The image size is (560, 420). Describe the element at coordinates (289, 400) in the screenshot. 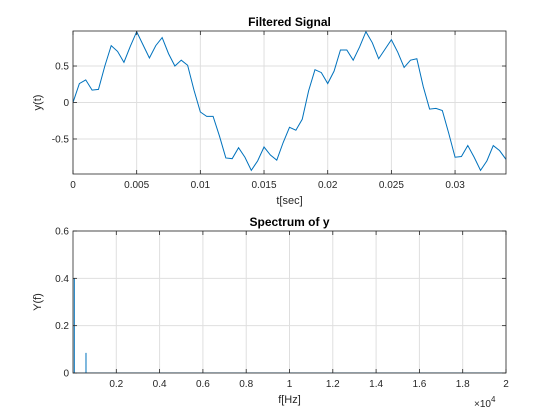

I see `x-axis-label: f[Hz]` at that location.